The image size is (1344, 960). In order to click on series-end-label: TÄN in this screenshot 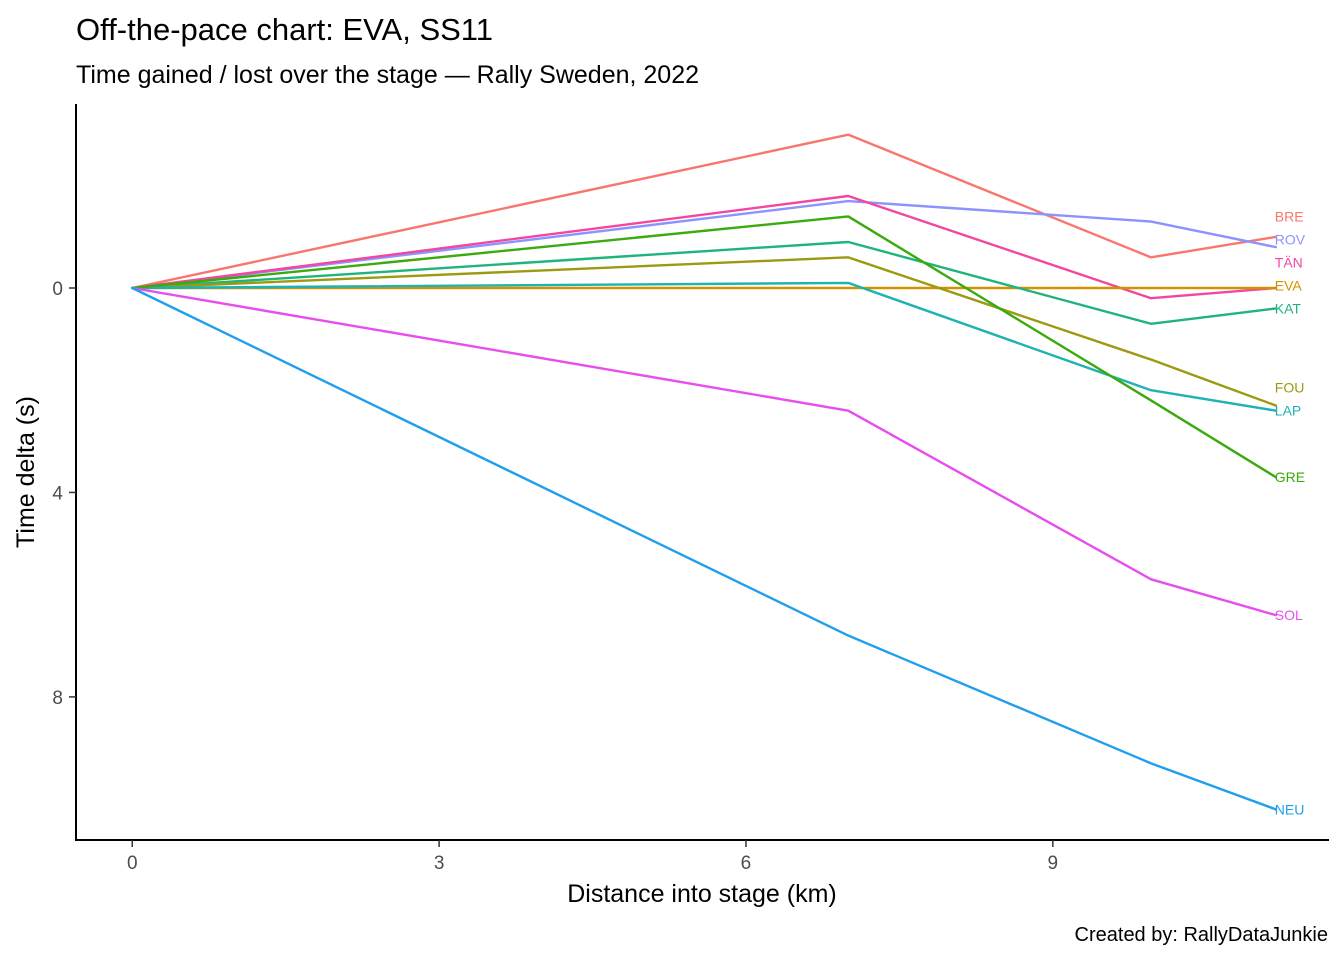, I will do `click(1289, 262)`.